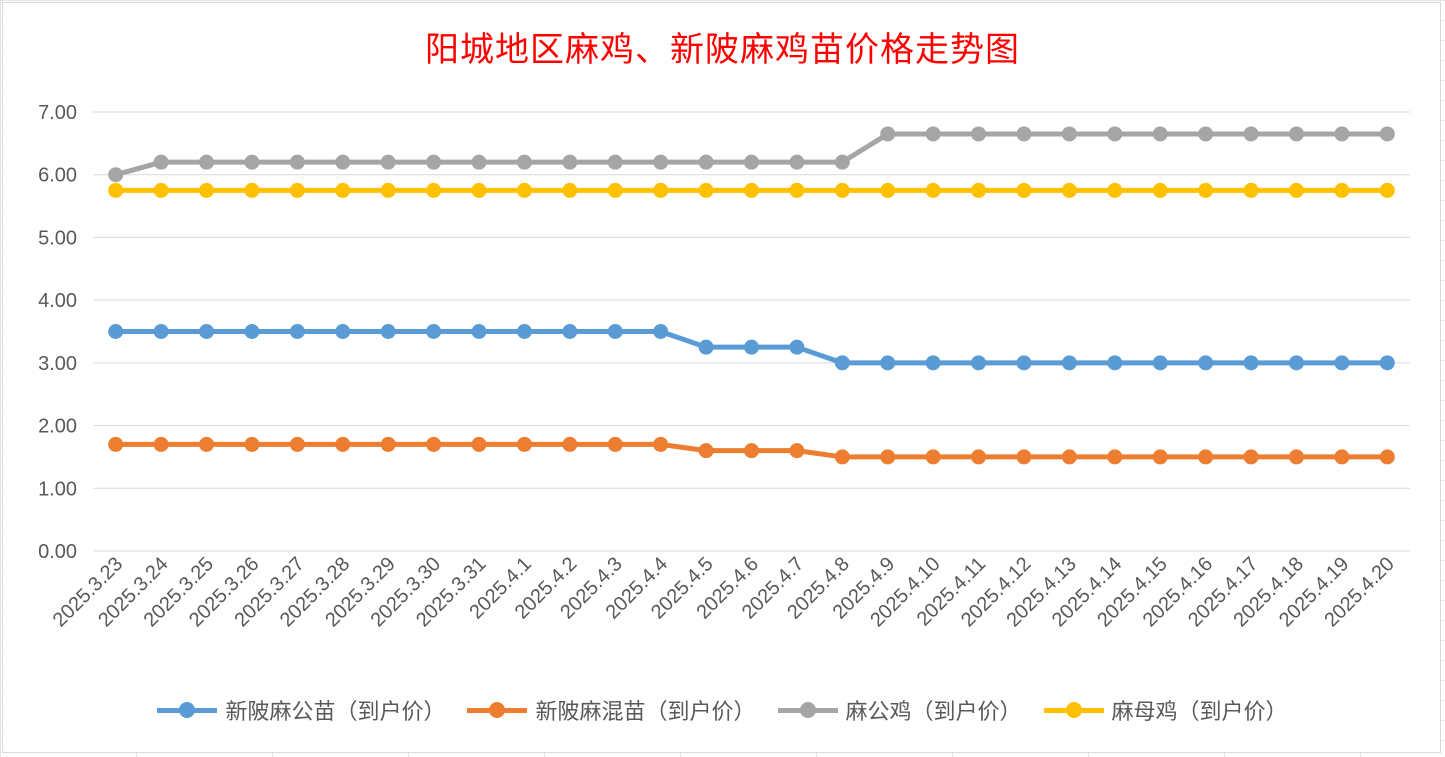 This screenshot has width=1445, height=757. What do you see at coordinates (57, 113) in the screenshot?
I see `y-tick-label: 7.00` at bounding box center [57, 113].